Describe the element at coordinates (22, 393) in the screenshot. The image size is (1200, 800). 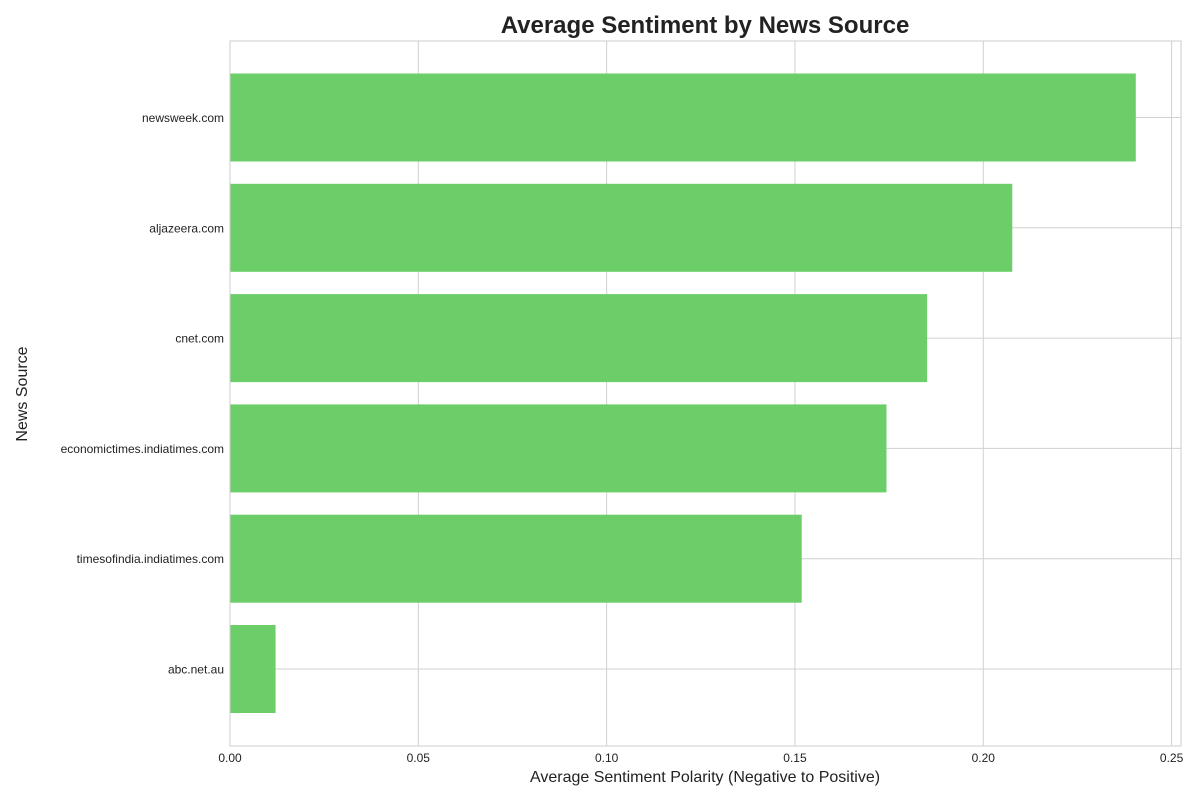
I see `y-axis-label: News Source` at that location.